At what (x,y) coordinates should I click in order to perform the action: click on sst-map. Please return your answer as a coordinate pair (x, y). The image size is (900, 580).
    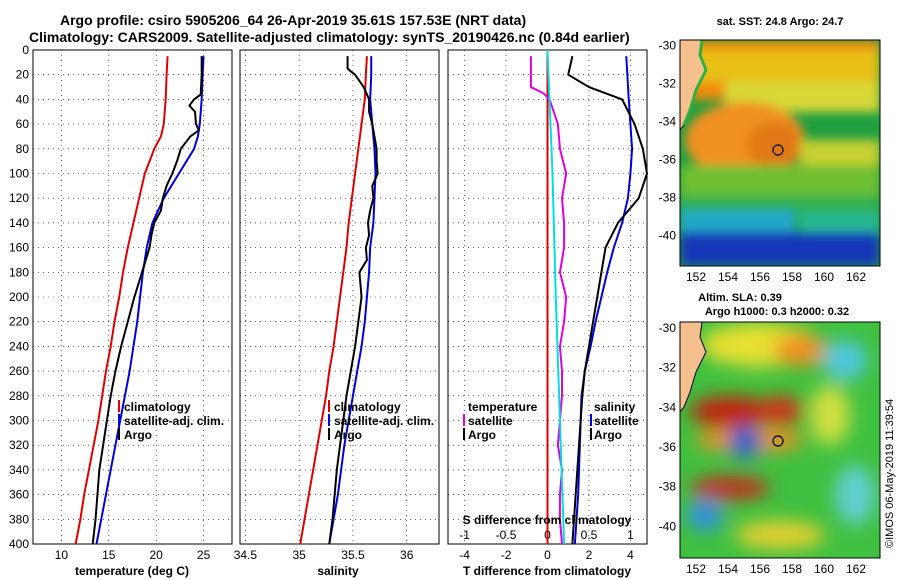
    Looking at the image, I should click on (780, 153).